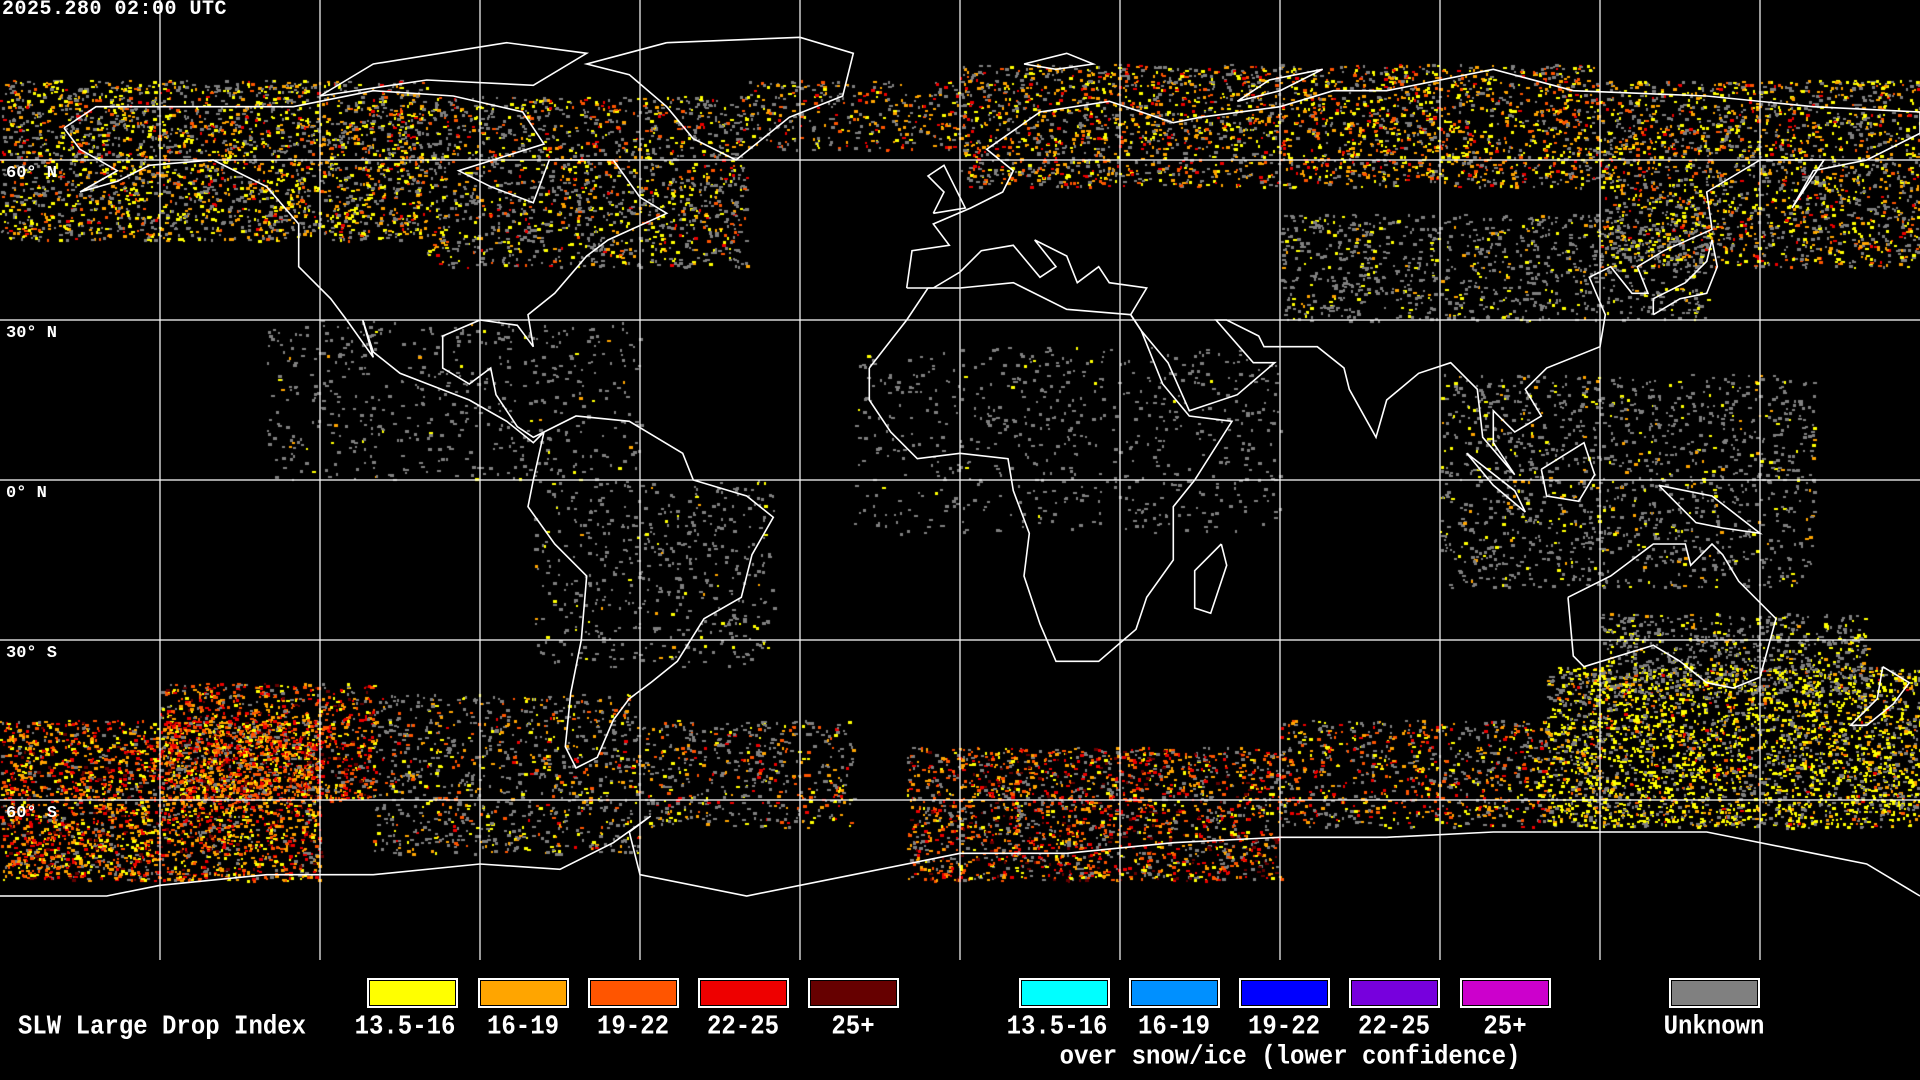 The height and width of the screenshot is (1080, 1920). I want to click on coastline-new-guinea, so click(1710, 509).